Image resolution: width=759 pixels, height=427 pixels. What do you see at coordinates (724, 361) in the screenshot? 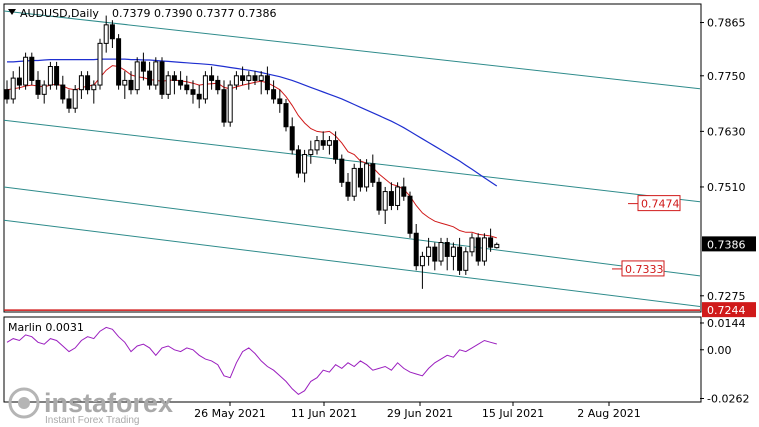
I see `oscillator-axis: 0.0144 0.00 -0.0262` at bounding box center [724, 361].